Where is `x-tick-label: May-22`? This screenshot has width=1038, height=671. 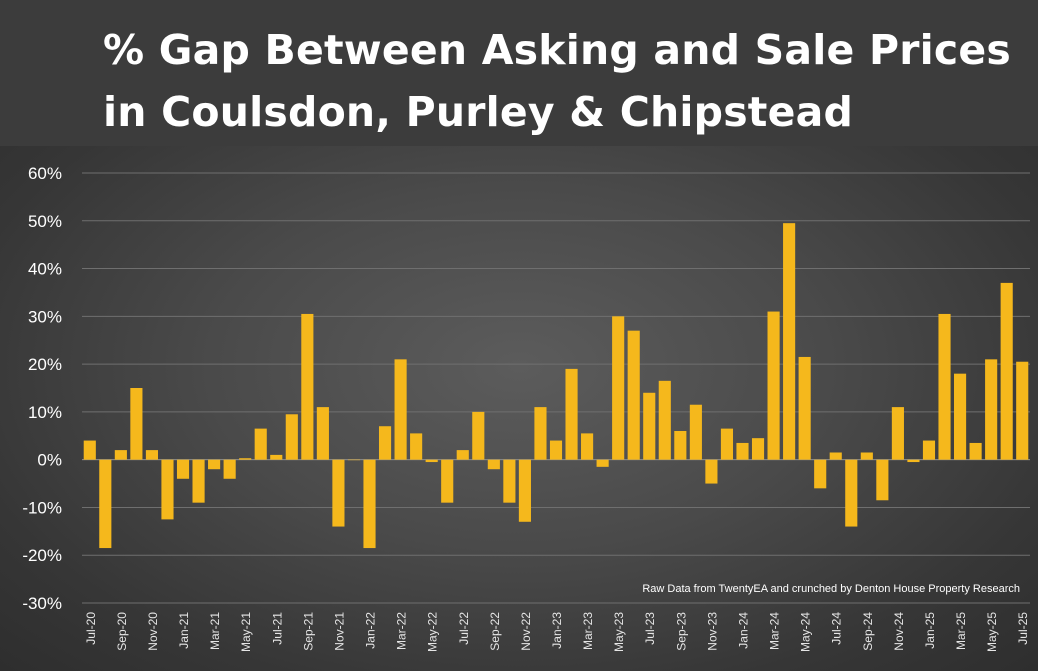 x-tick-label: May-22 is located at coordinates (433, 632).